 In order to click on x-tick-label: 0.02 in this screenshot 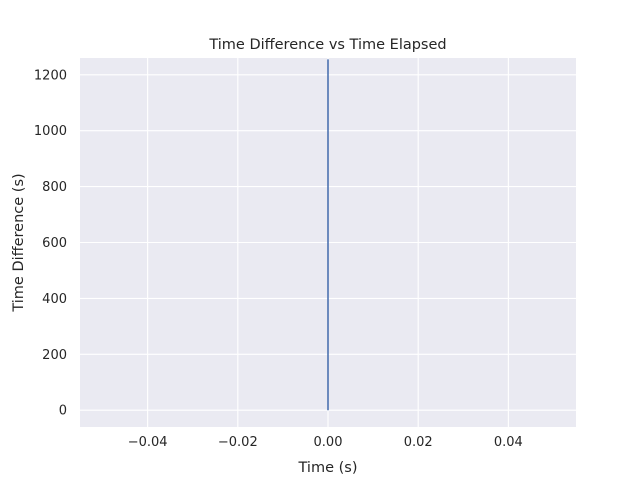, I will do `click(418, 442)`.